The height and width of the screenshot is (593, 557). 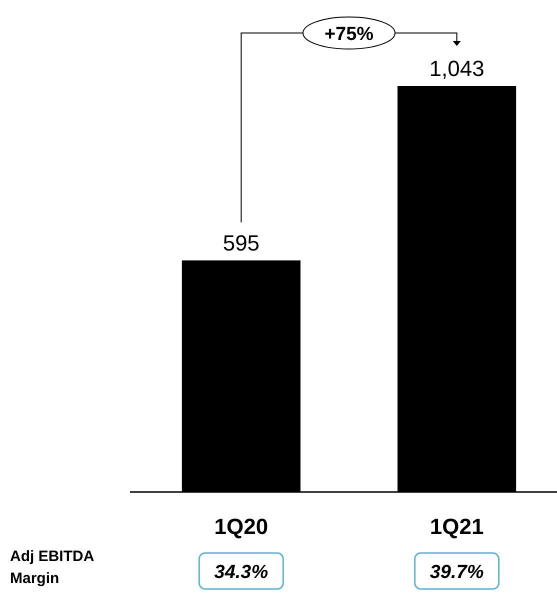 What do you see at coordinates (349, 34) in the screenshot?
I see `text: +75%` at bounding box center [349, 34].